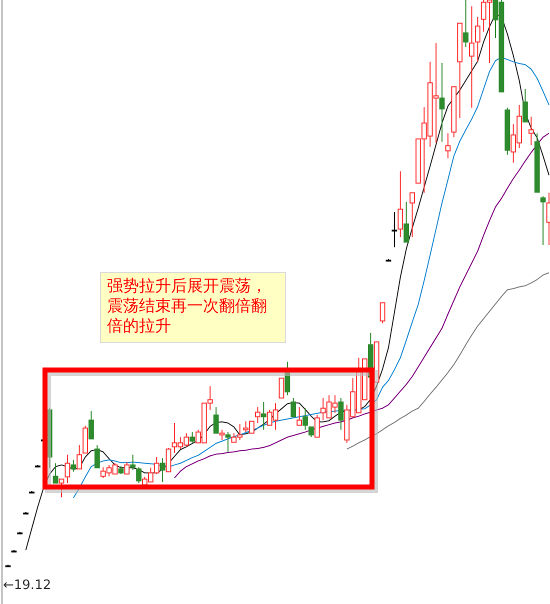 Image resolution: width=550 pixels, height=604 pixels. I want to click on text: ←19.12, so click(27, 585).